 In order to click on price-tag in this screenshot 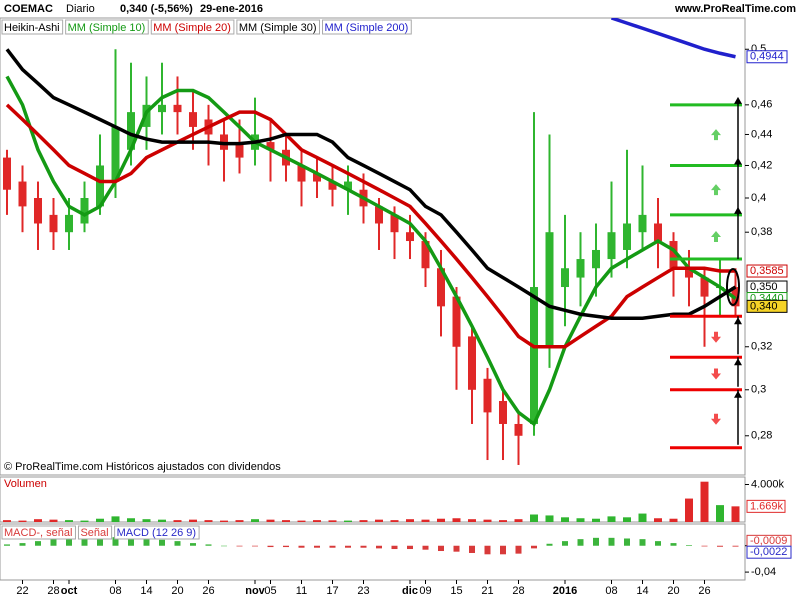, I will do `click(767, 306)`.